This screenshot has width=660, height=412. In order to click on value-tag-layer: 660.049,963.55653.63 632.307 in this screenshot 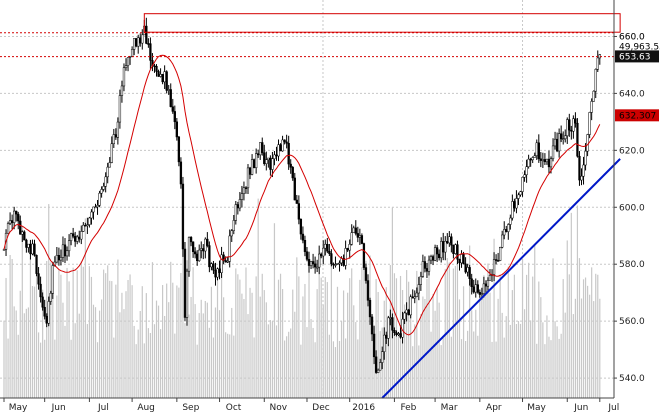, I will do `click(637, 77)`.